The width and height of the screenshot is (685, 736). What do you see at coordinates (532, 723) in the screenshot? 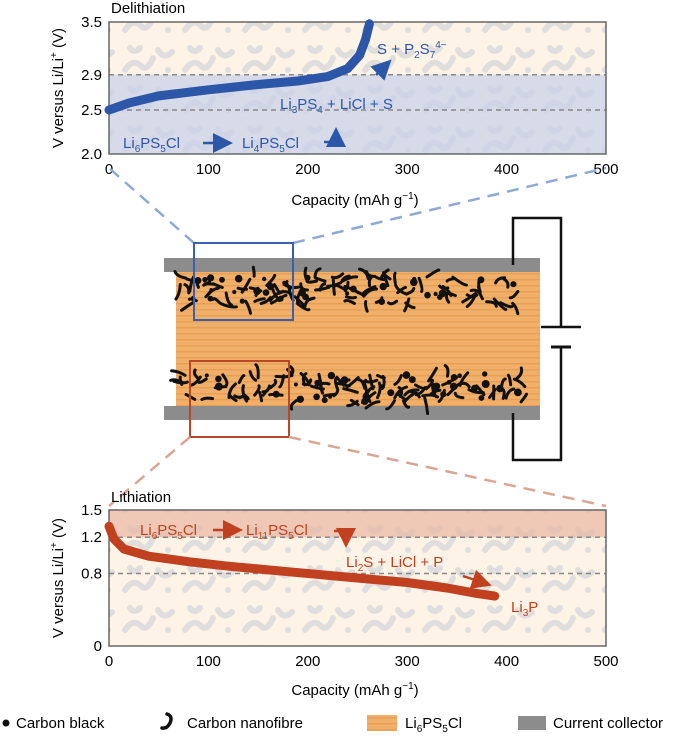
I see `current-collector-swatch-icon` at bounding box center [532, 723].